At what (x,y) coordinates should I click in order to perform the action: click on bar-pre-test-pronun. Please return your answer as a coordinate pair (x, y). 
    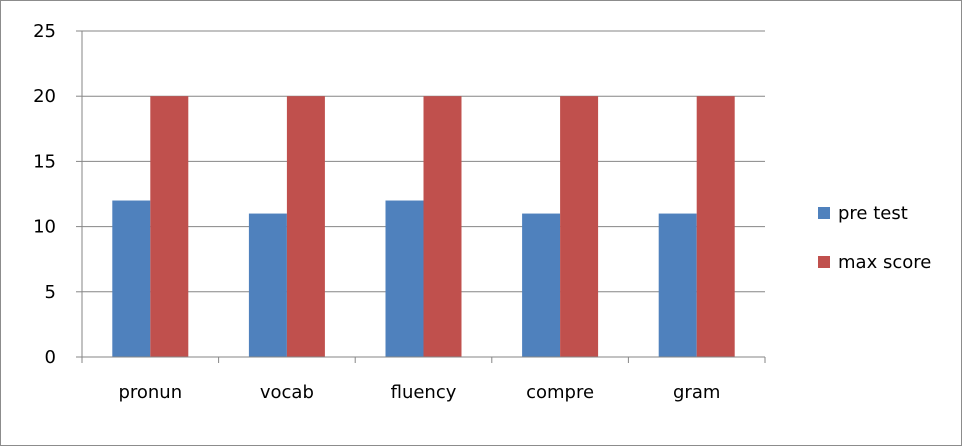
    Looking at the image, I should click on (131, 278).